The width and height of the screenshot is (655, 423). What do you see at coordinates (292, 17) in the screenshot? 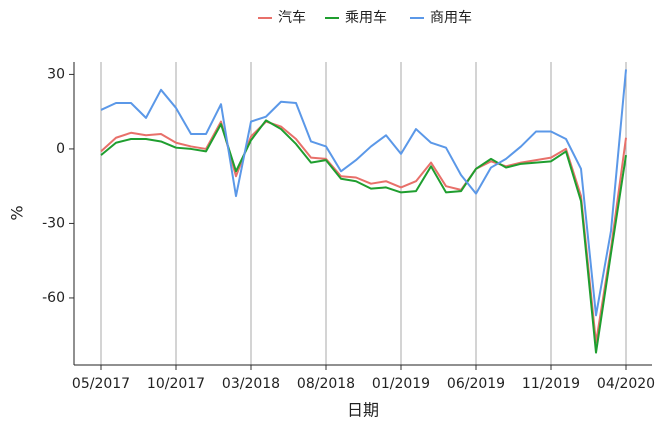
I see `legend-label: 汽车` at bounding box center [292, 17].